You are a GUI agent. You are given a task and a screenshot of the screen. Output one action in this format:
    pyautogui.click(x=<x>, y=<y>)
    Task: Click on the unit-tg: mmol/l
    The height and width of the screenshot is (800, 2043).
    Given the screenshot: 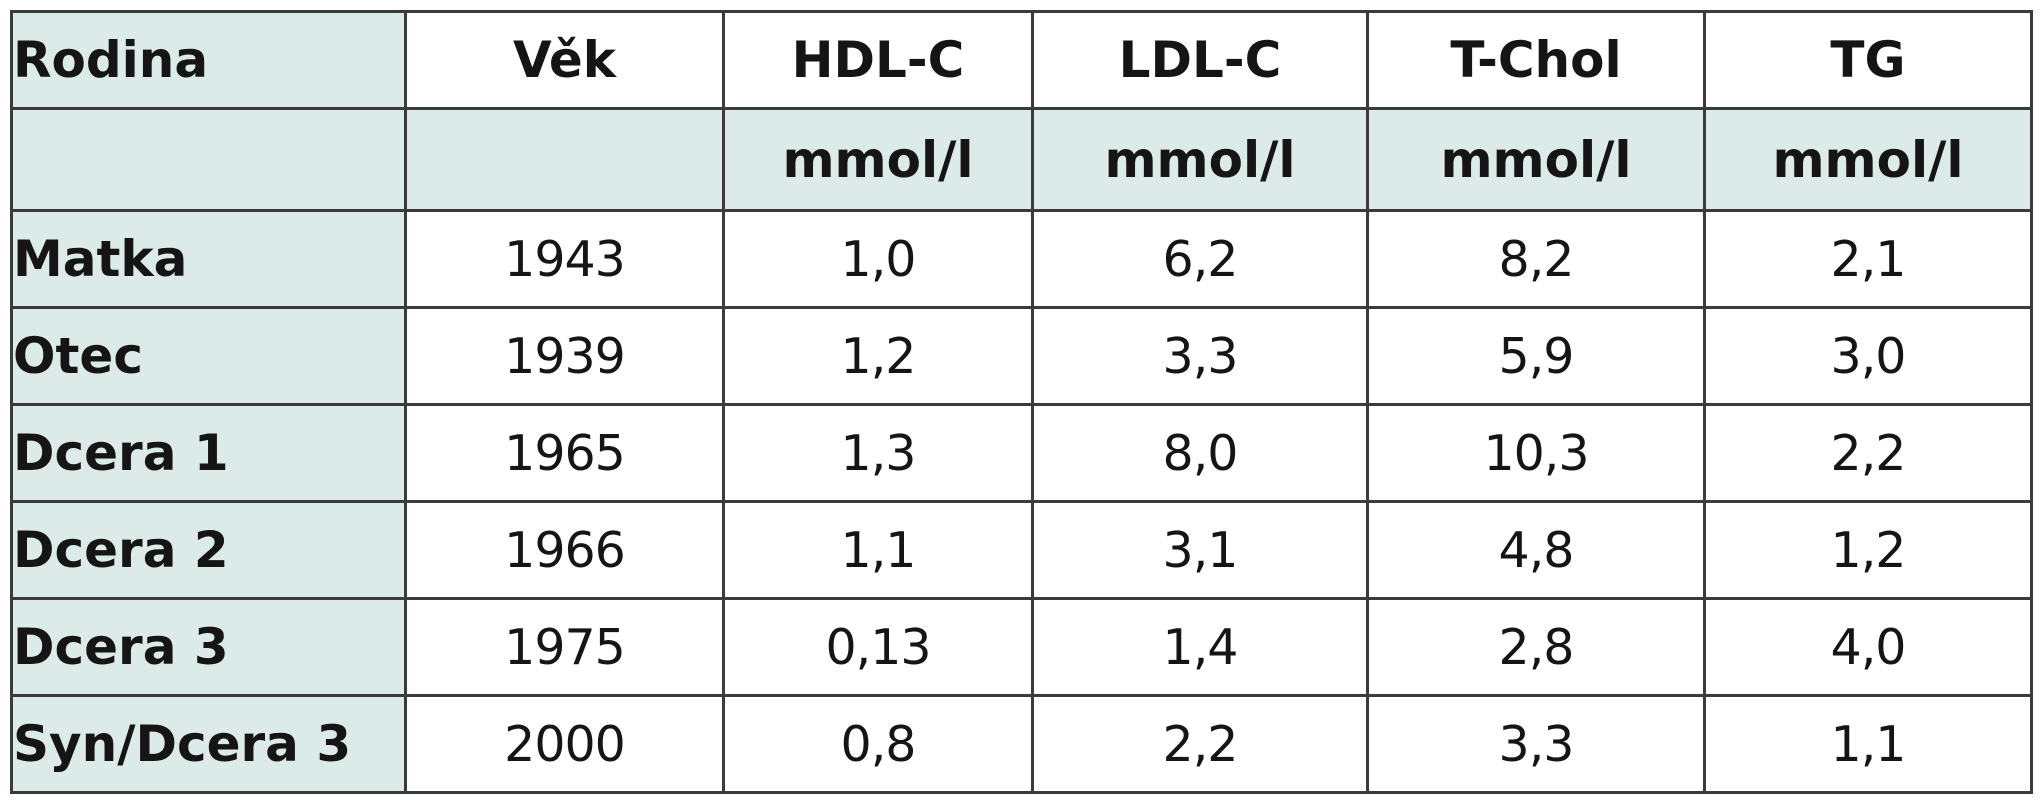 What is the action you would take?
    pyautogui.click(x=1868, y=159)
    